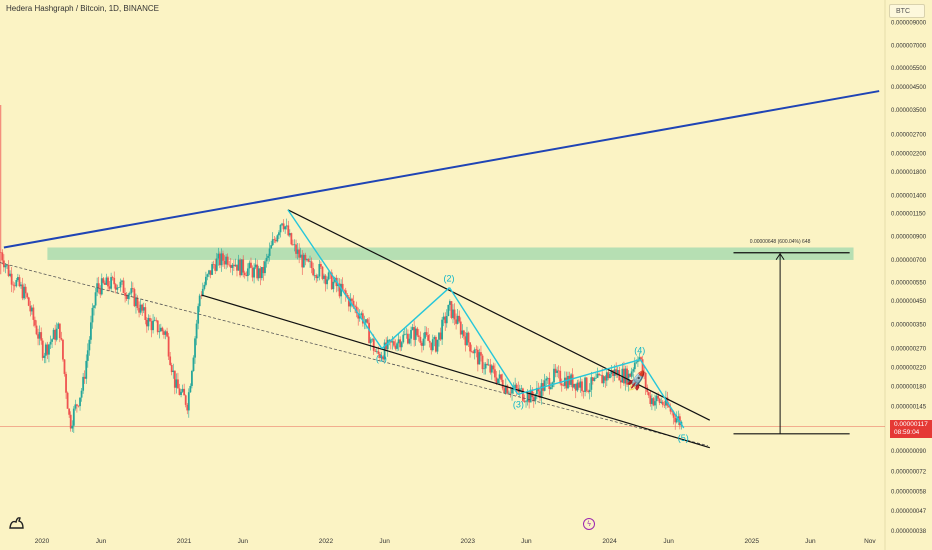 The height and width of the screenshot is (550, 932). I want to click on y-tick-label: 0.000000047, so click(909, 512).